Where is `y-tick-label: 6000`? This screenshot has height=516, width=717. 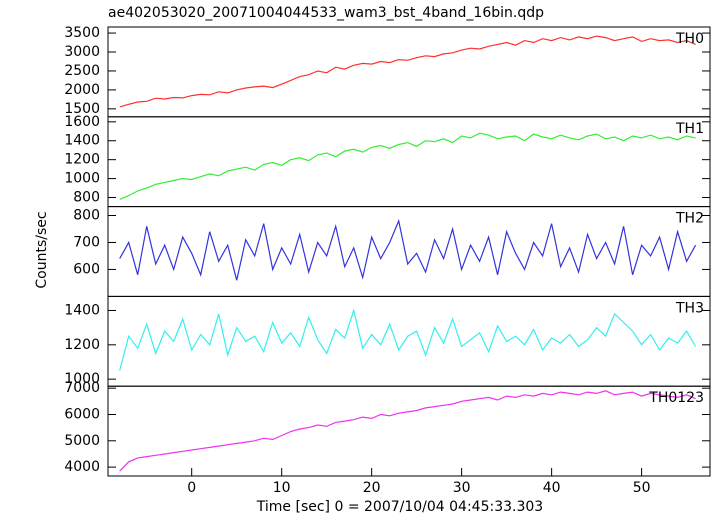 y-tick-label: 6000 is located at coordinates (82, 414).